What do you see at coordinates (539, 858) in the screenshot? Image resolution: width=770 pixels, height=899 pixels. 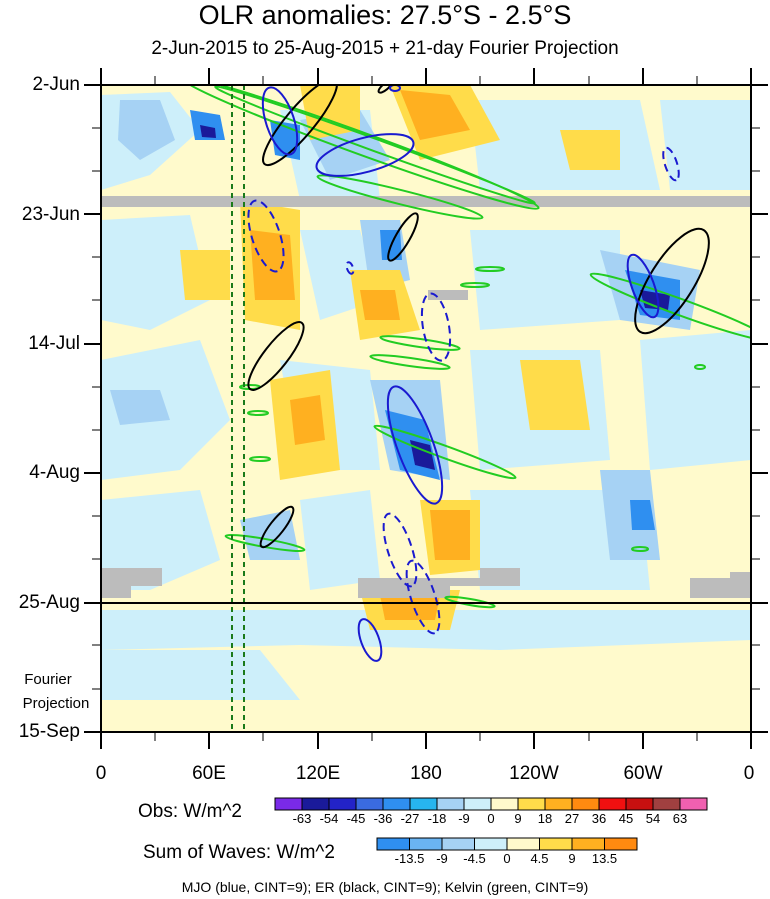 I see `colorbar-label: 4.5` at bounding box center [539, 858].